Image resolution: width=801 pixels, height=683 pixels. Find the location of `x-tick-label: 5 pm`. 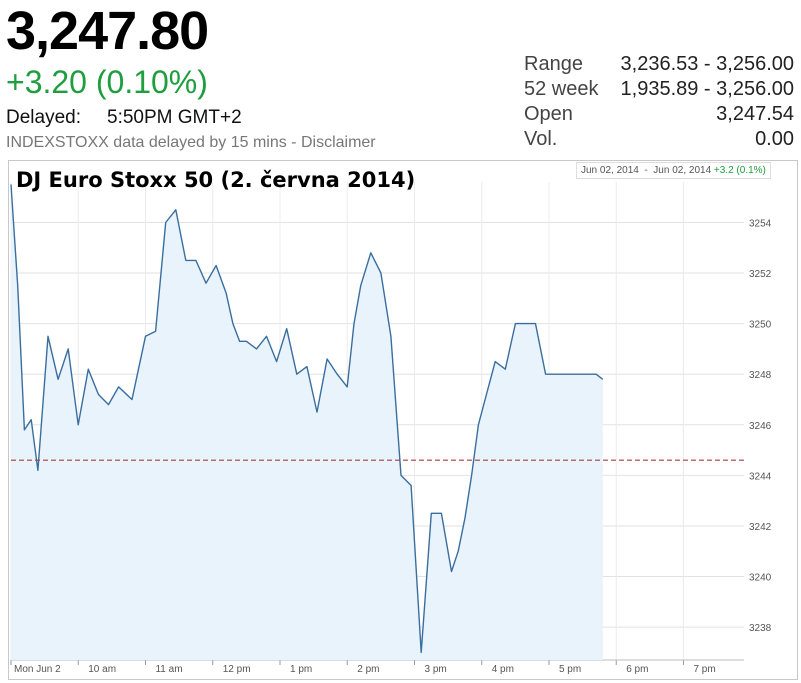

x-tick-label: 5 pm is located at coordinates (570, 669).